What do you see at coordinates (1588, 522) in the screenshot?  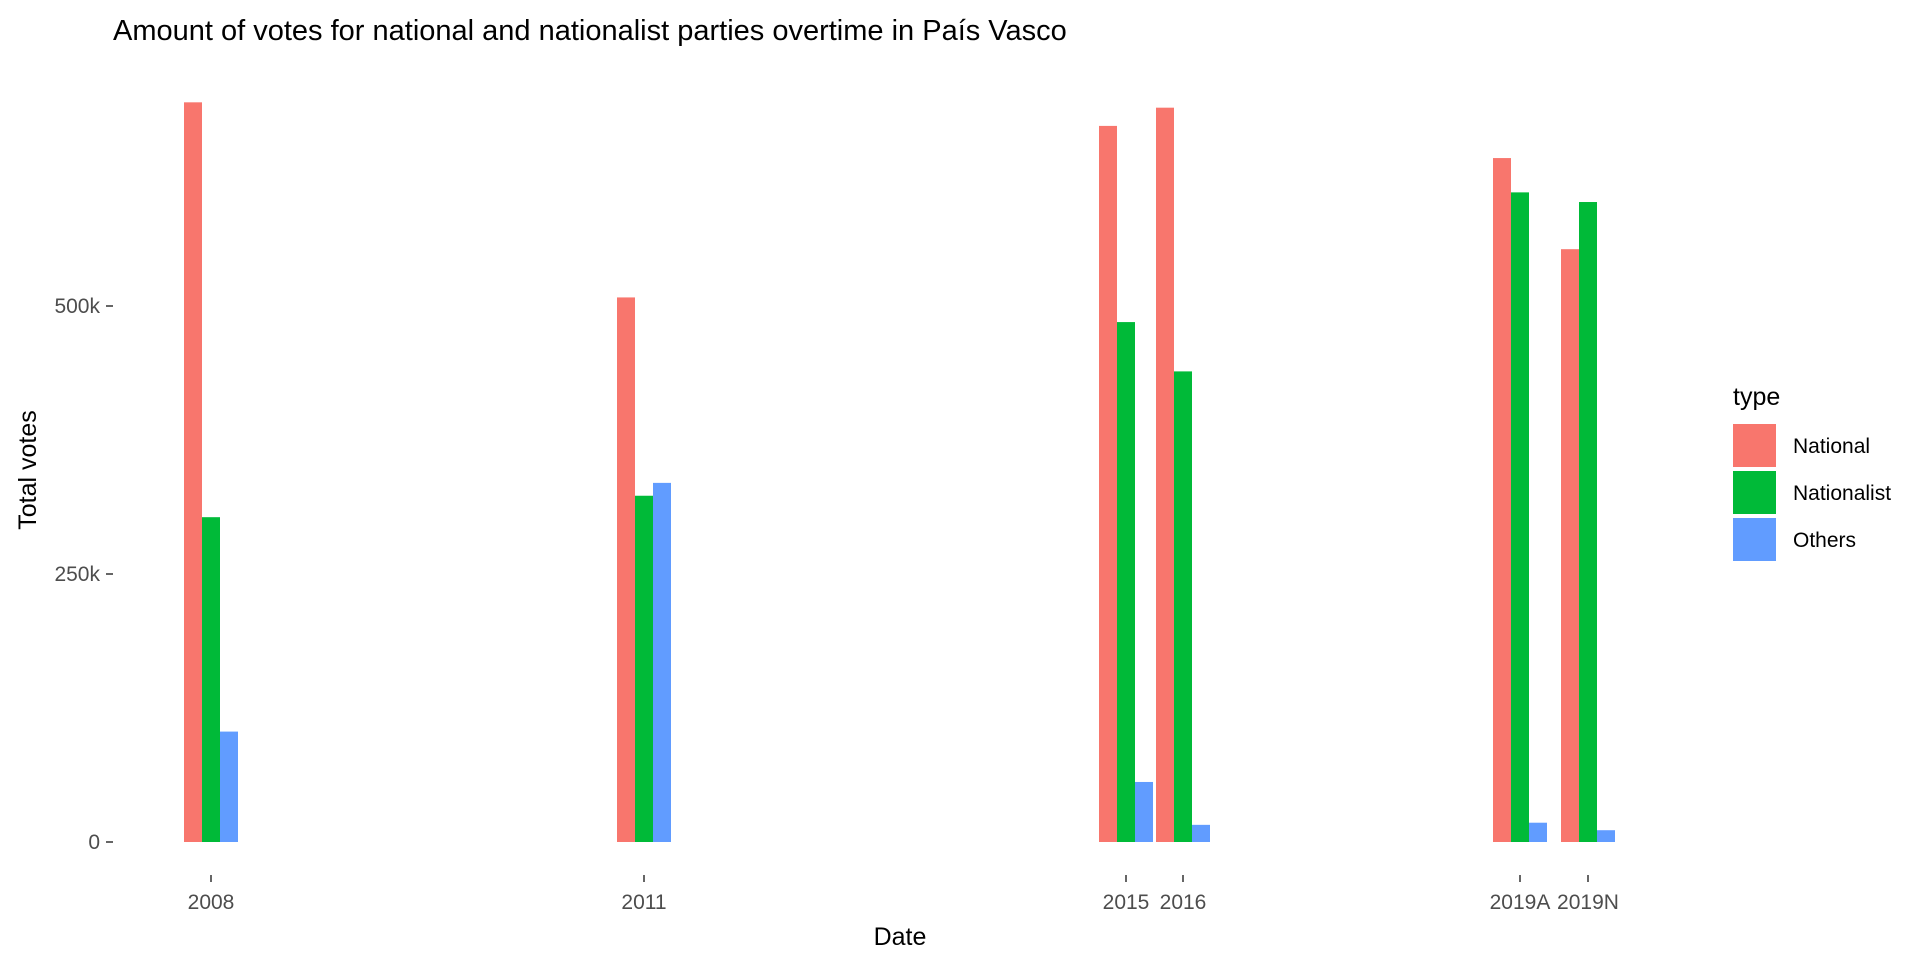 I see `bar-nationalist-2019n` at bounding box center [1588, 522].